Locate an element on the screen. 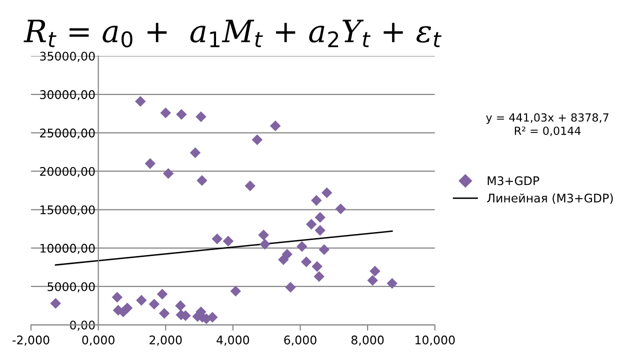 Image resolution: width=633 pixels, height=359 pixels. x-tick-label: 8,000 is located at coordinates (367, 341).